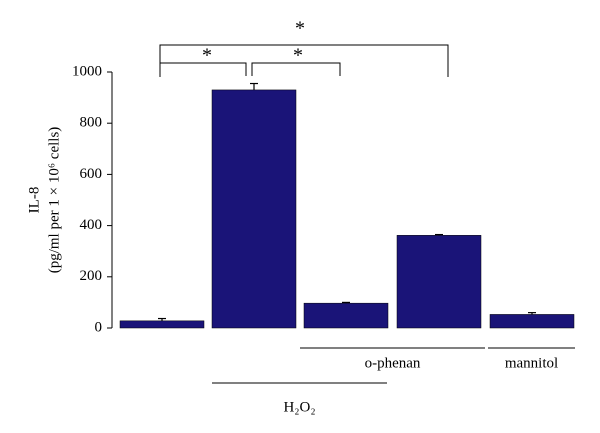 The width and height of the screenshot is (600, 433). Describe the element at coordinates (91, 225) in the screenshot. I see `y-tick-label: 400` at that location.